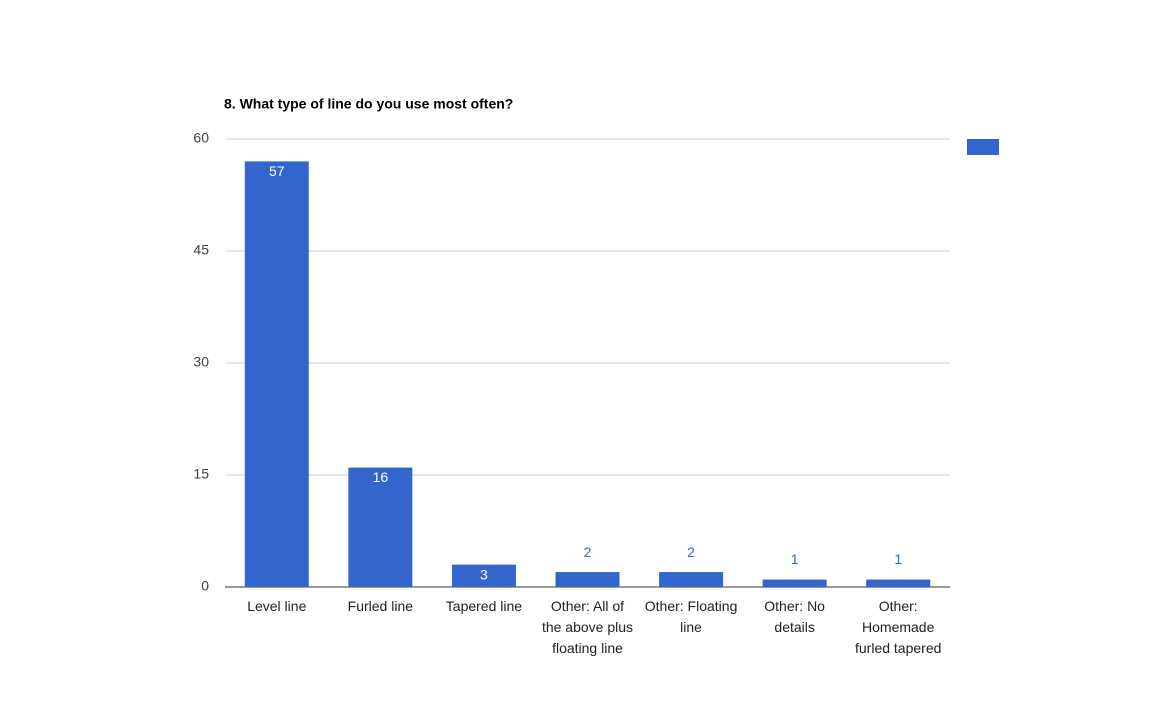 The width and height of the screenshot is (1175, 726). Describe the element at coordinates (983, 147) in the screenshot. I see `legend-swatch` at that location.